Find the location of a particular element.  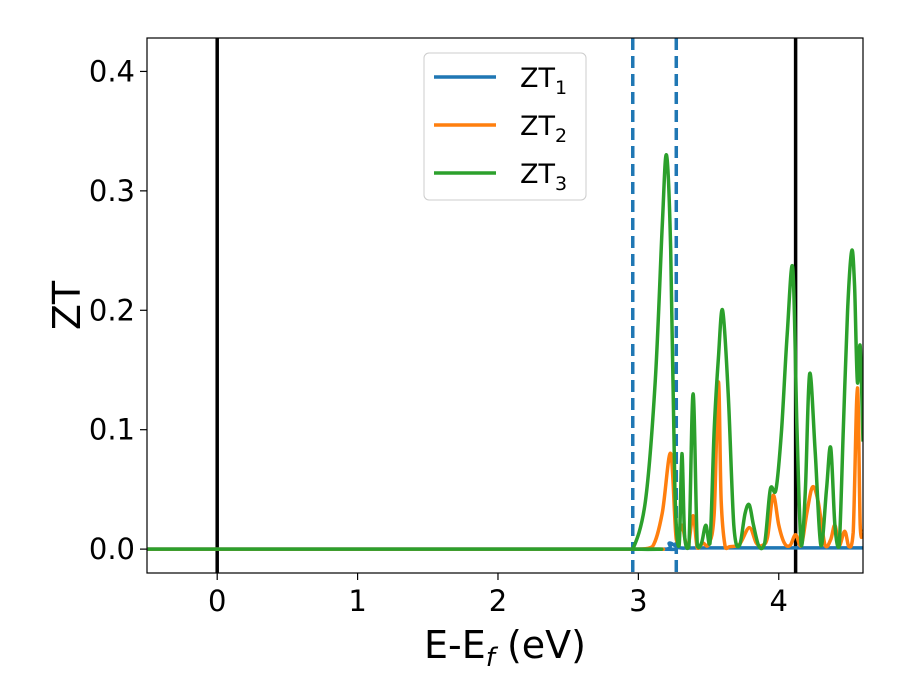

legend-entry-3: ZT3 is located at coordinates (543, 177).